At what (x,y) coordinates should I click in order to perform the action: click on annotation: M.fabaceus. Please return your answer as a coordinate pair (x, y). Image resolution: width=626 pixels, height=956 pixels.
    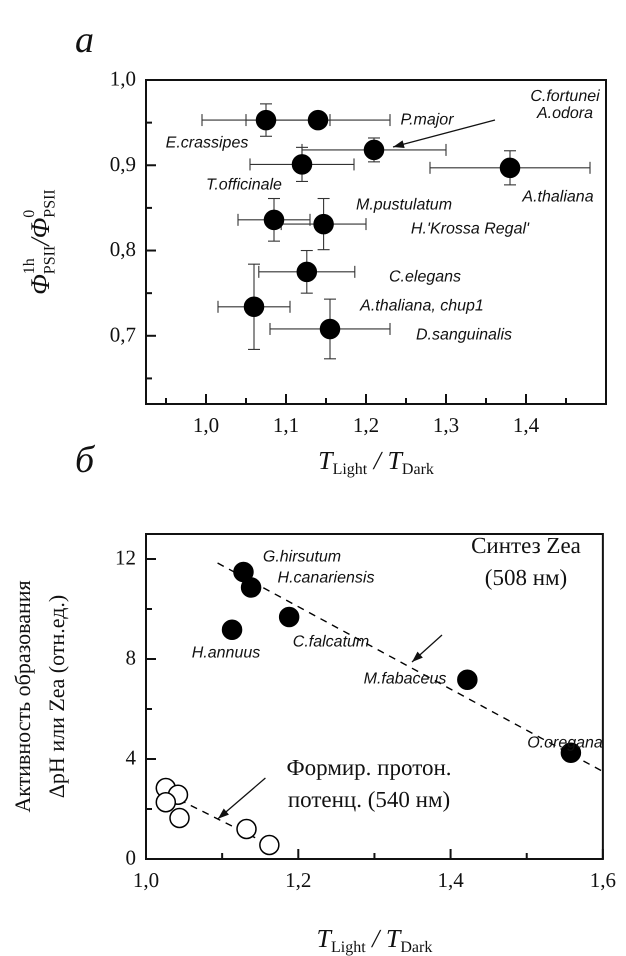
    Looking at the image, I should click on (405, 679).